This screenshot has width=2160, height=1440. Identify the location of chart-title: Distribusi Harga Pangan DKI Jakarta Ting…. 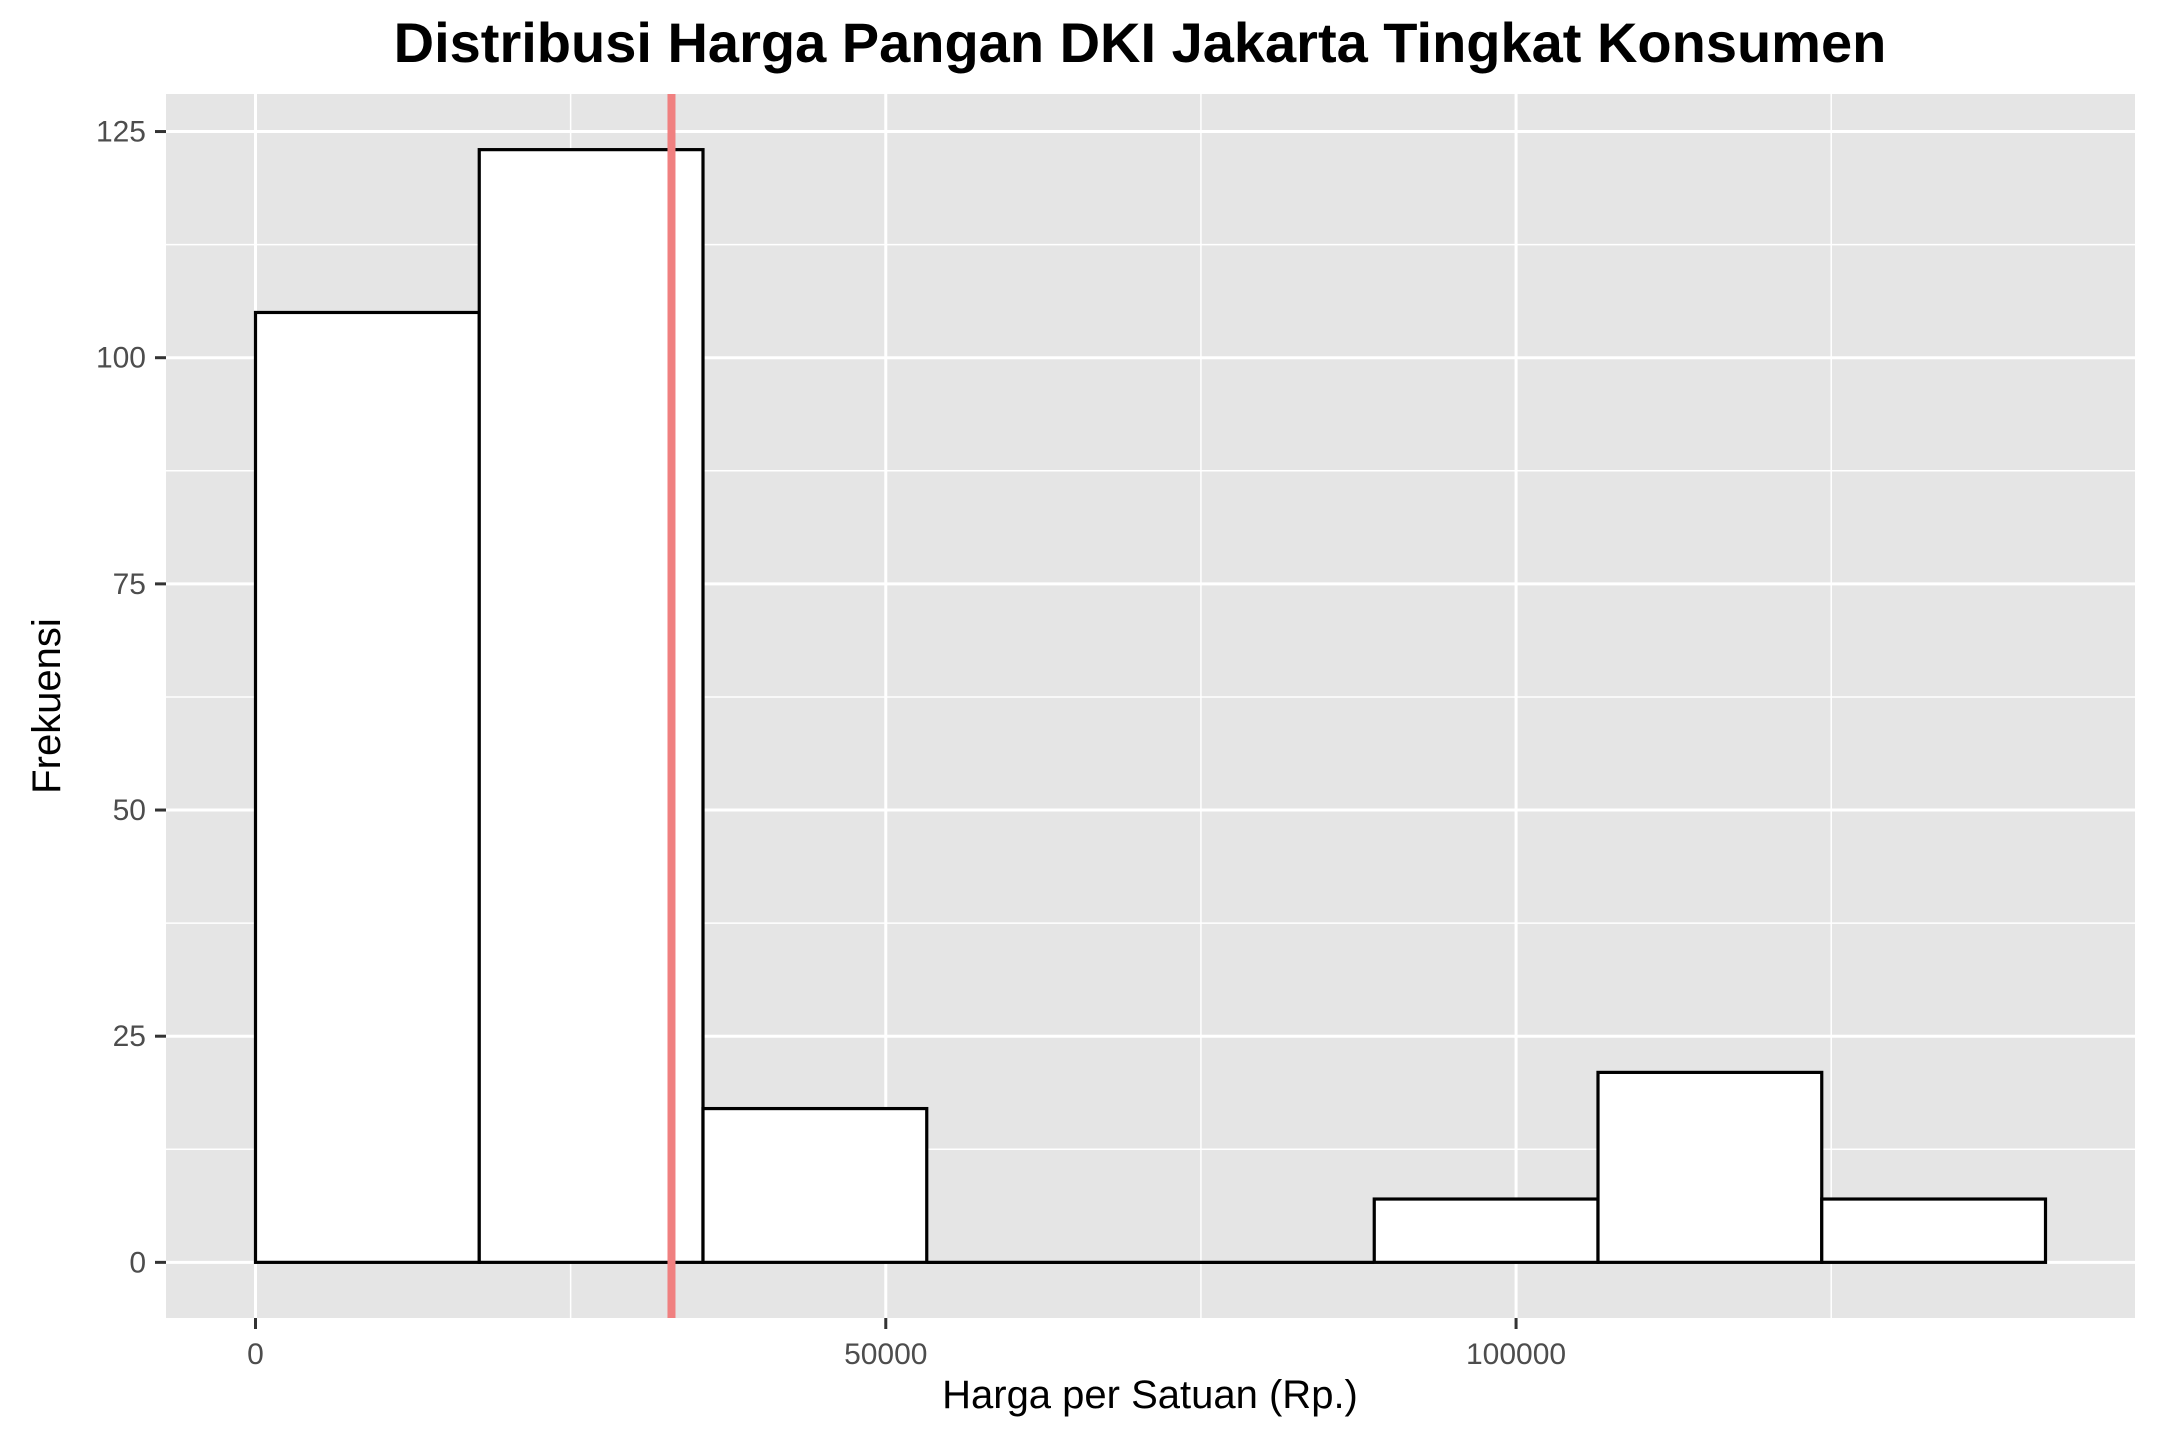
(1140, 42).